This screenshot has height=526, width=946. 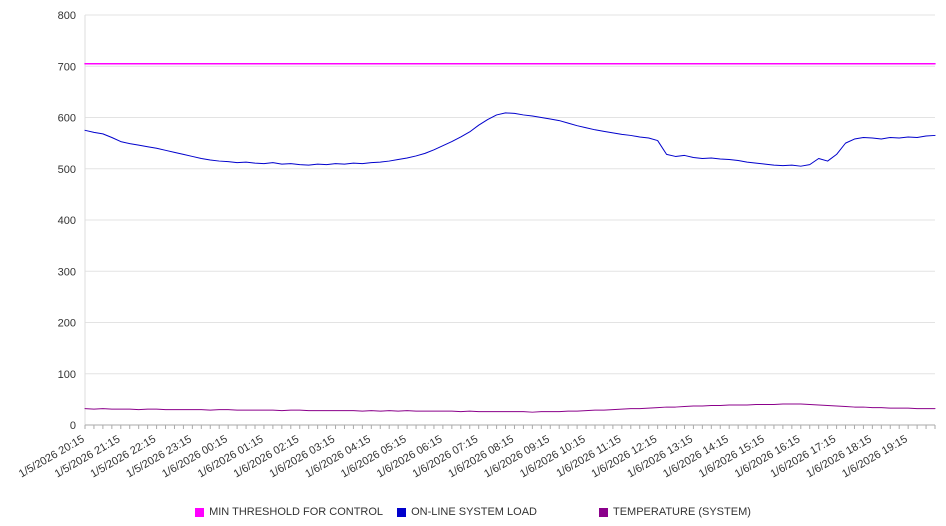 What do you see at coordinates (67, 221) in the screenshot?
I see `y-axis-tick-label: 400` at bounding box center [67, 221].